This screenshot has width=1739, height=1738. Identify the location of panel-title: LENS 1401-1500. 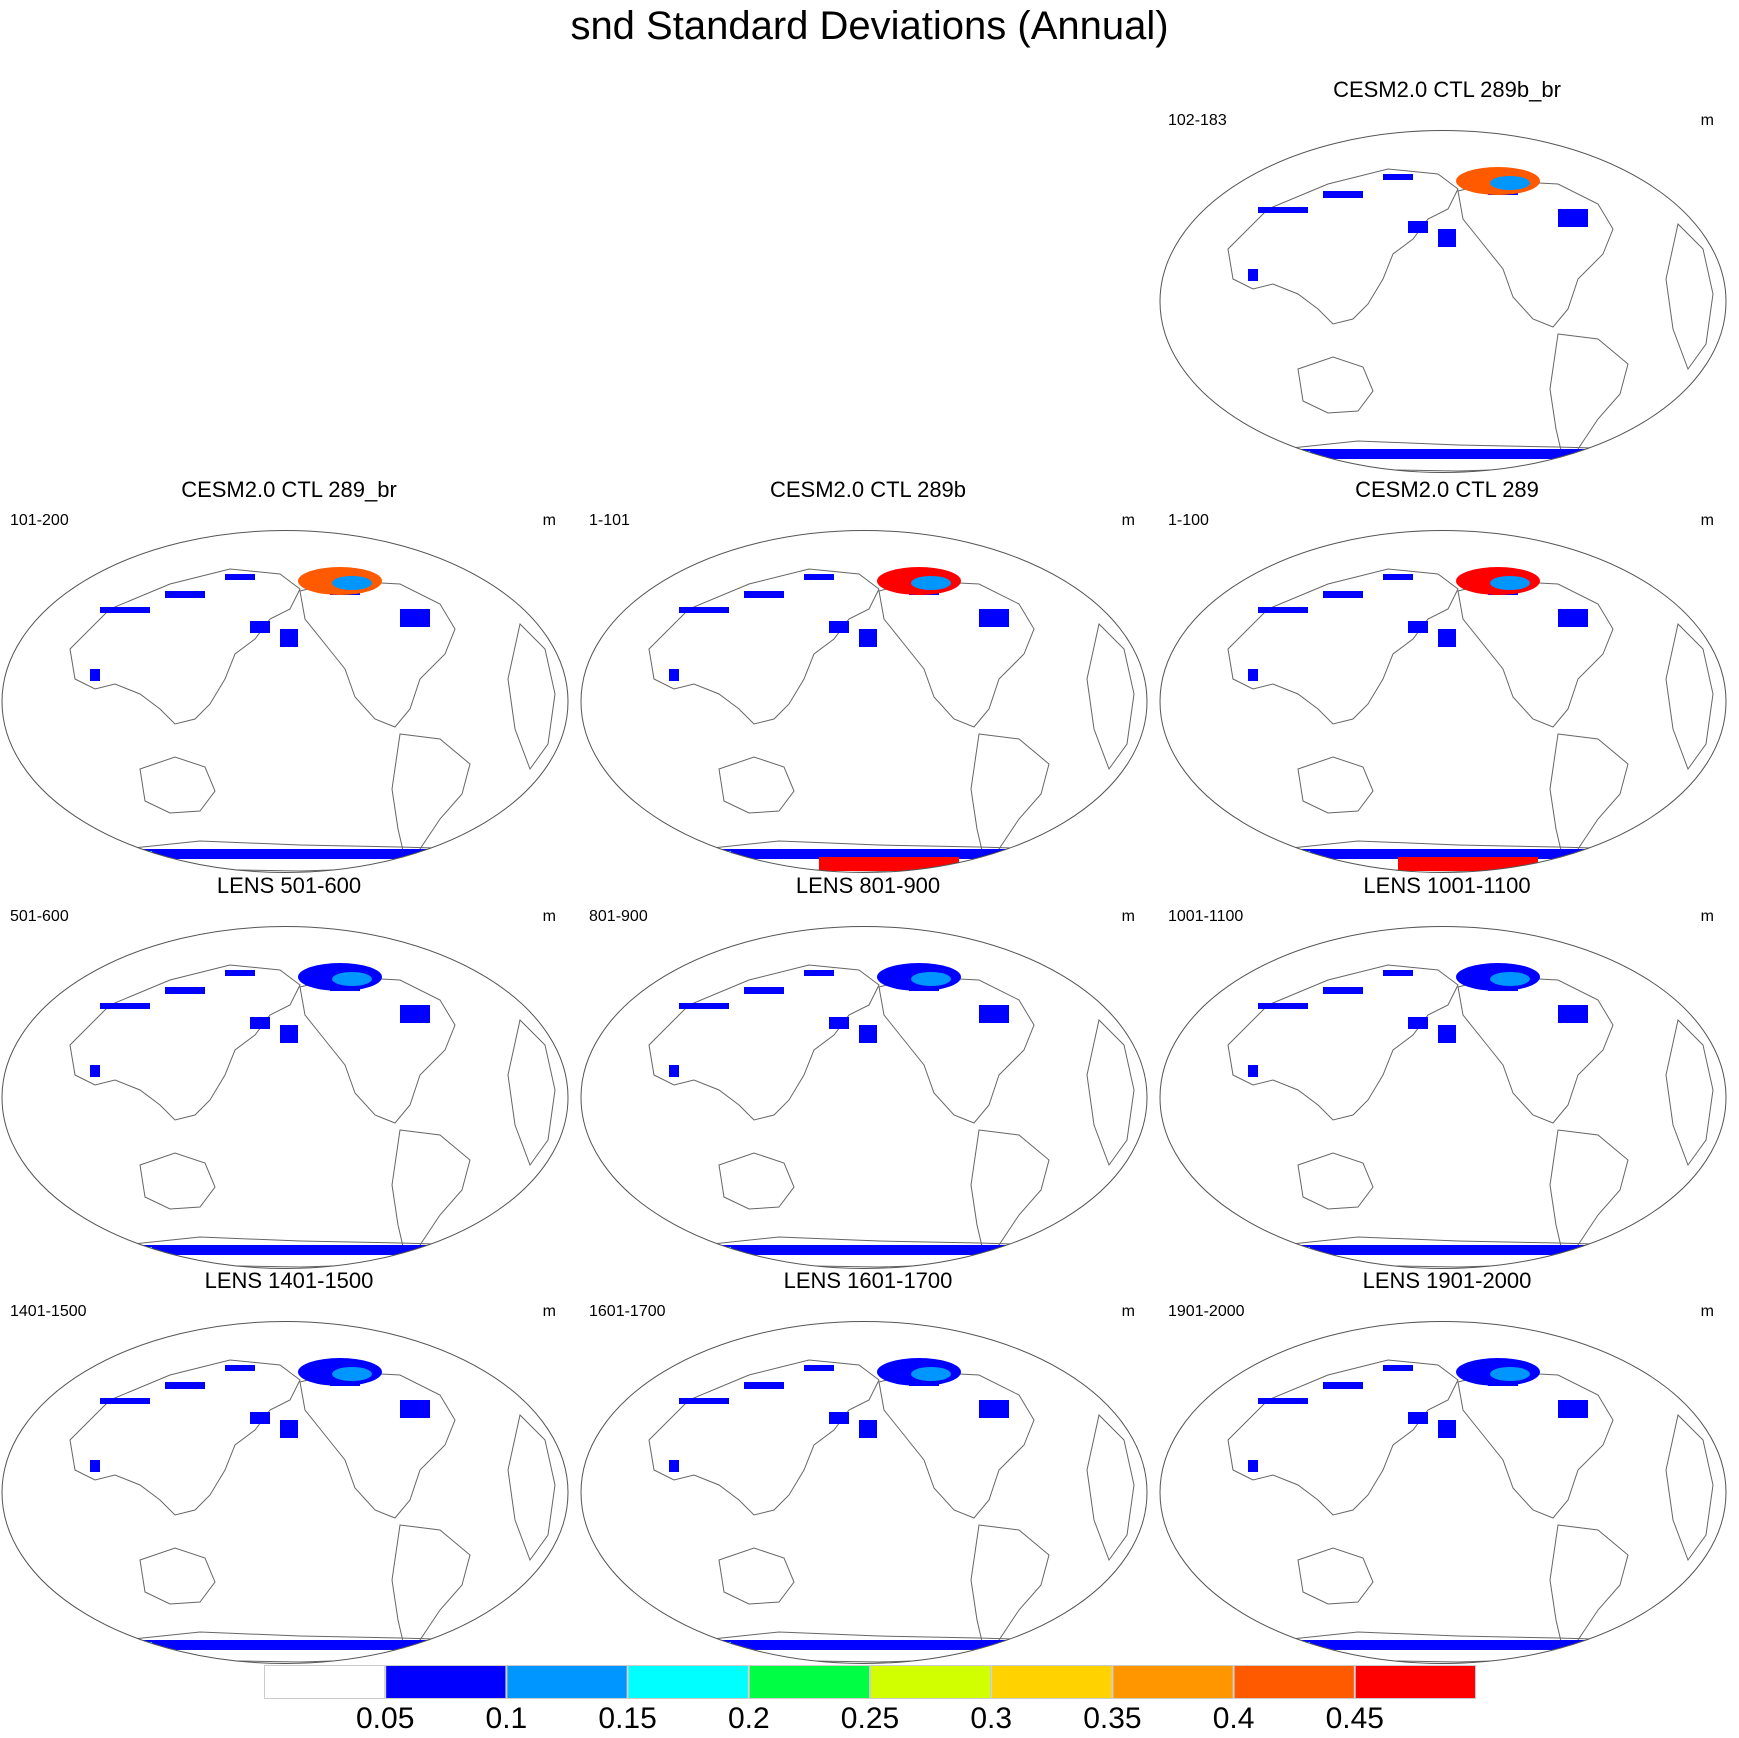
(289, 1280).